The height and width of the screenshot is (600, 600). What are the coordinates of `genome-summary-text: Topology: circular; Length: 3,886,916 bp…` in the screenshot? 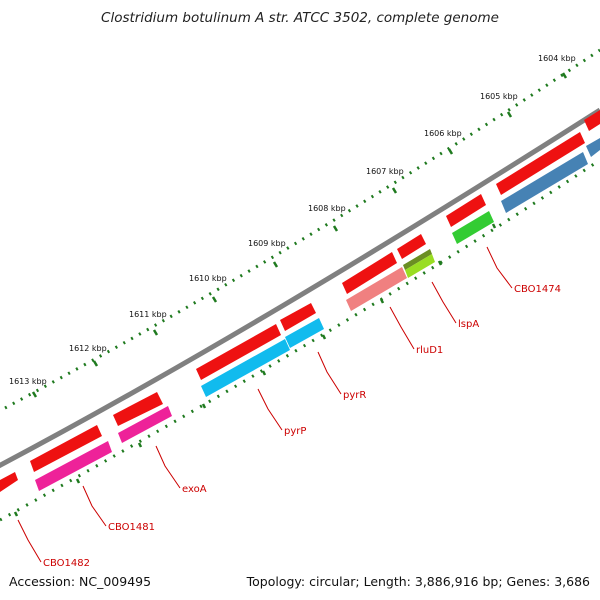 It's located at (418, 581).